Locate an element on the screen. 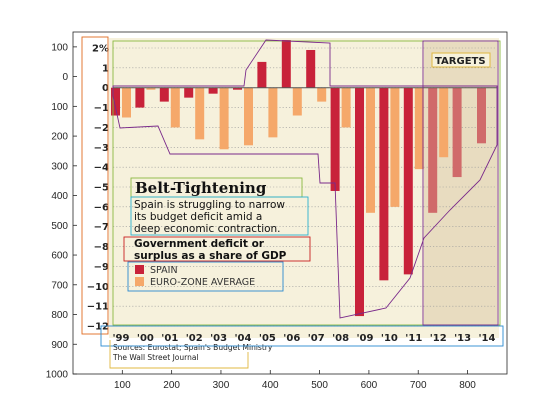 The height and width of the screenshot is (420, 560). inner-x-tick-label: '02 is located at coordinates (194, 338).